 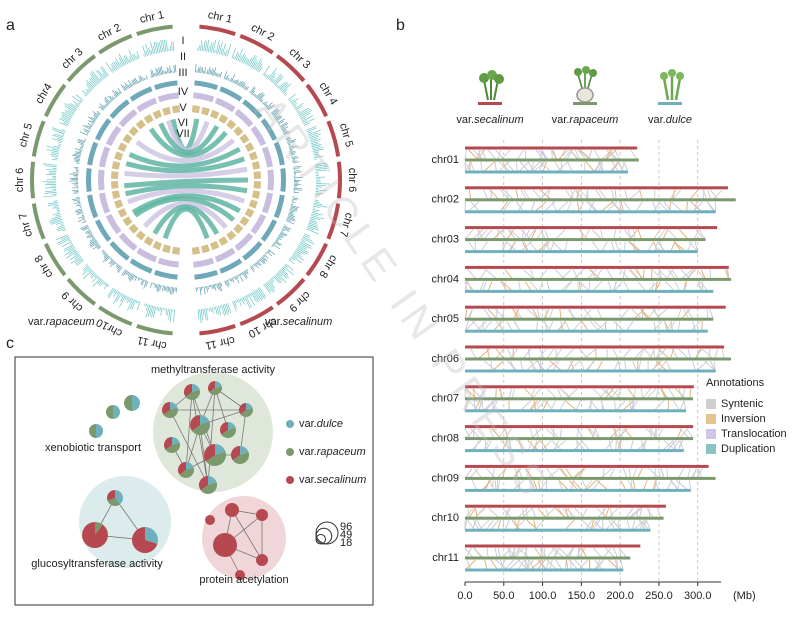 I want to click on size-legend-label: 96, so click(x=346, y=527).